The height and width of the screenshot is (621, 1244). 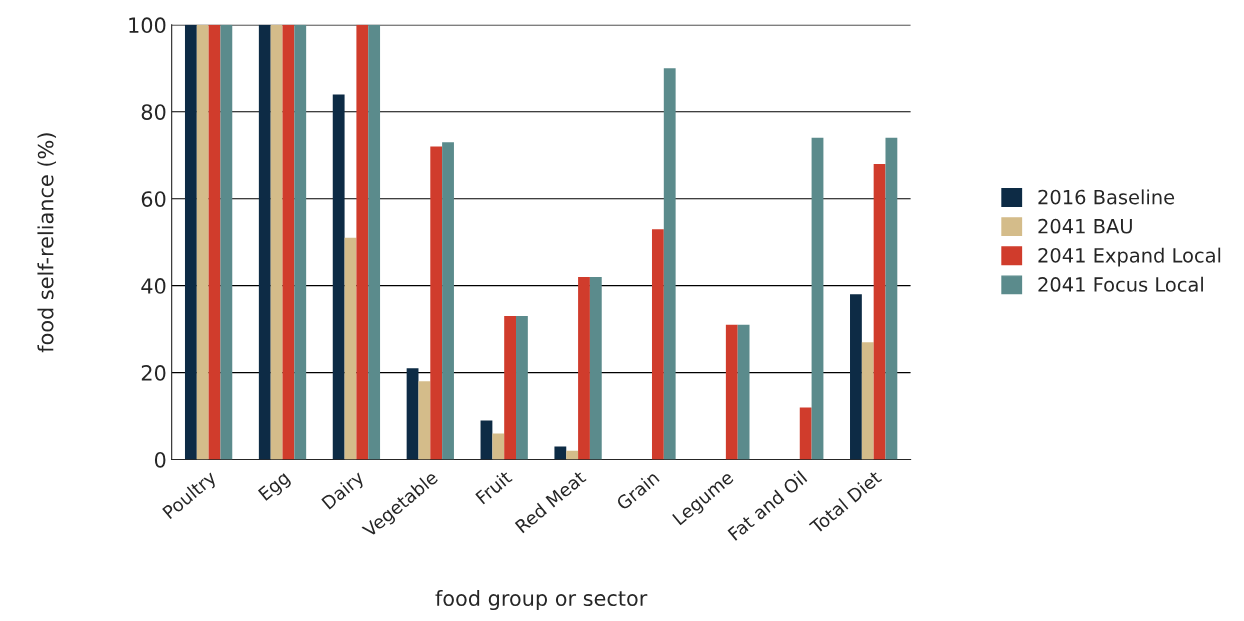 I want to click on legend-label: 2016 Baseline, so click(x=1106, y=197).